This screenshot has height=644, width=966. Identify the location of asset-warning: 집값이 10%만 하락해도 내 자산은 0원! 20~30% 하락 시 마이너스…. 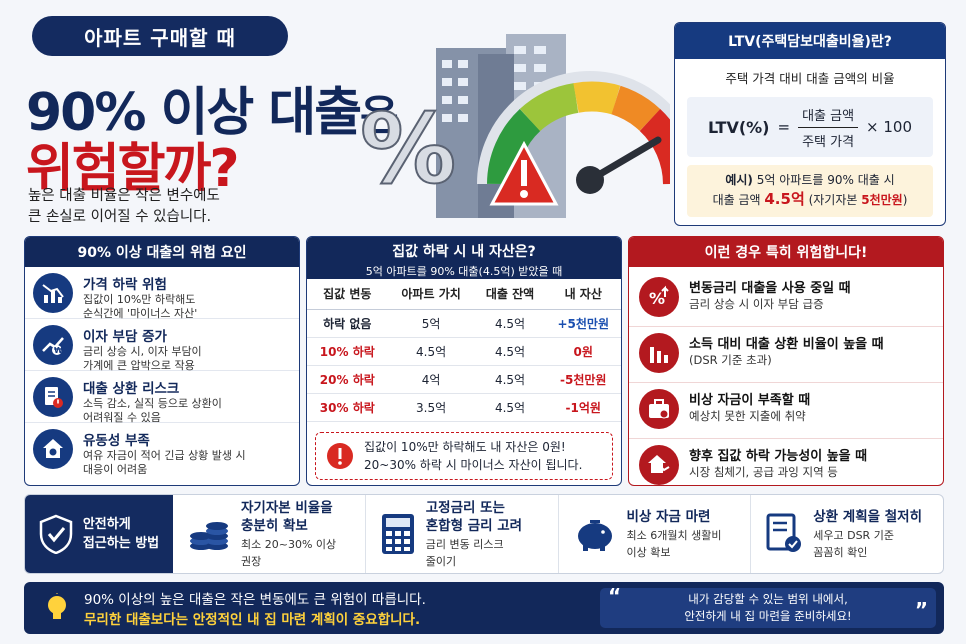
(464, 455).